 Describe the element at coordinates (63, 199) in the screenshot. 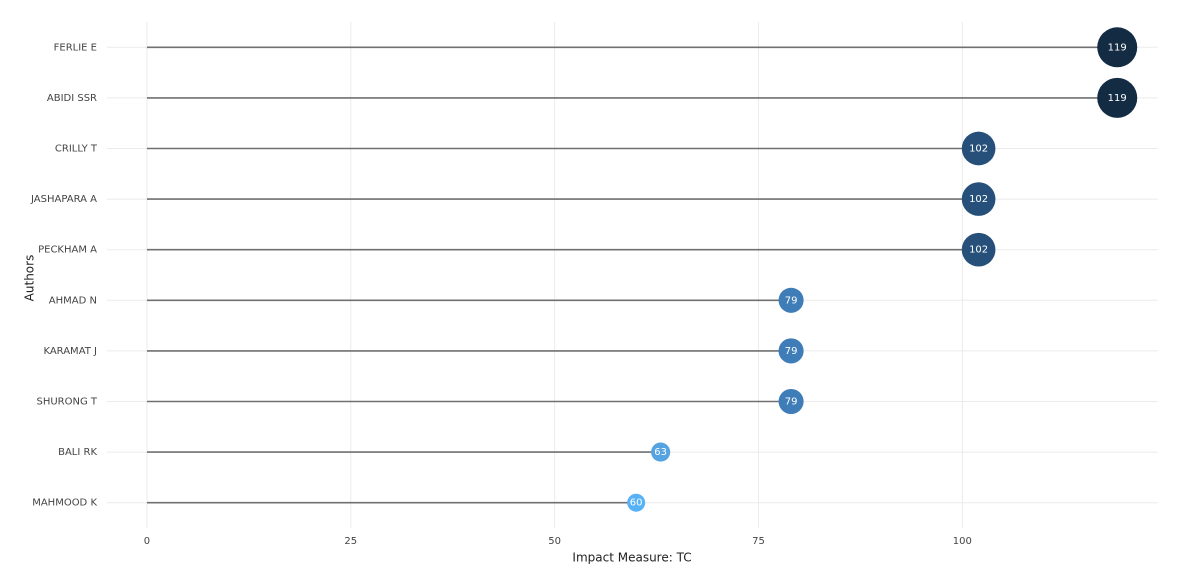

I see `y-tick-label: JASHAPARA A` at that location.